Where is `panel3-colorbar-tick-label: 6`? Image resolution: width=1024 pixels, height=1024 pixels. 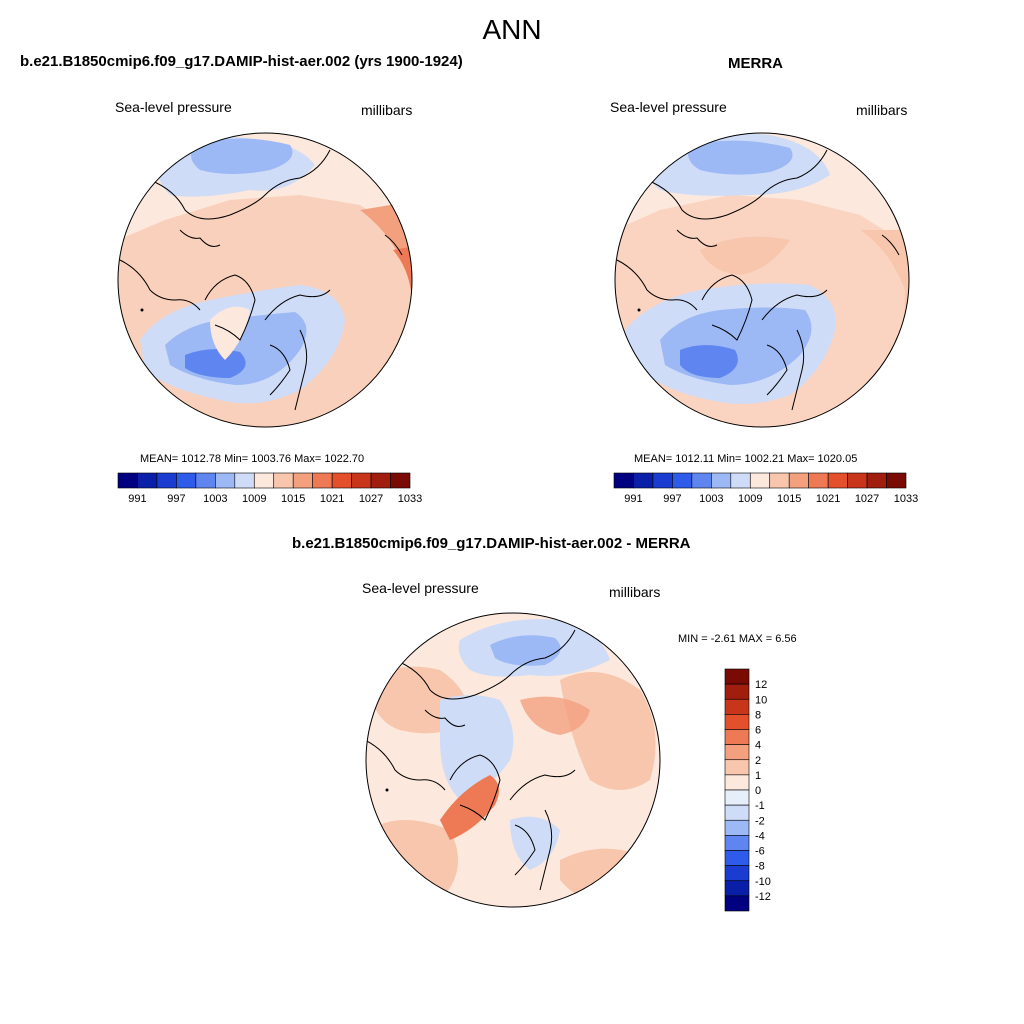
panel3-colorbar-tick-label: 6 is located at coordinates (758, 731).